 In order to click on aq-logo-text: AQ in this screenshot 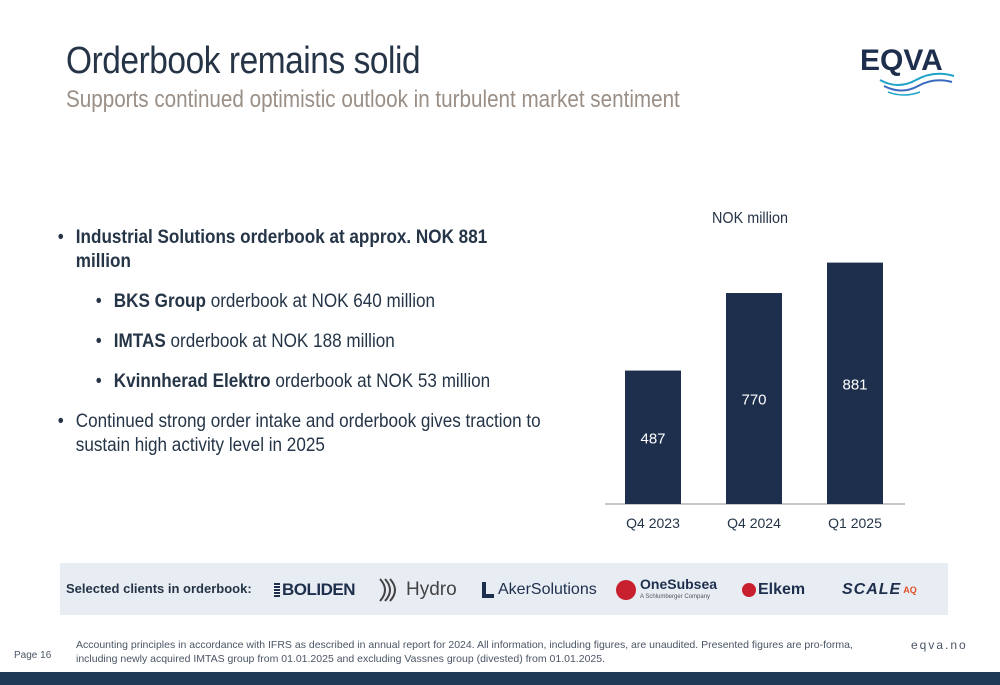, I will do `click(910, 590)`.